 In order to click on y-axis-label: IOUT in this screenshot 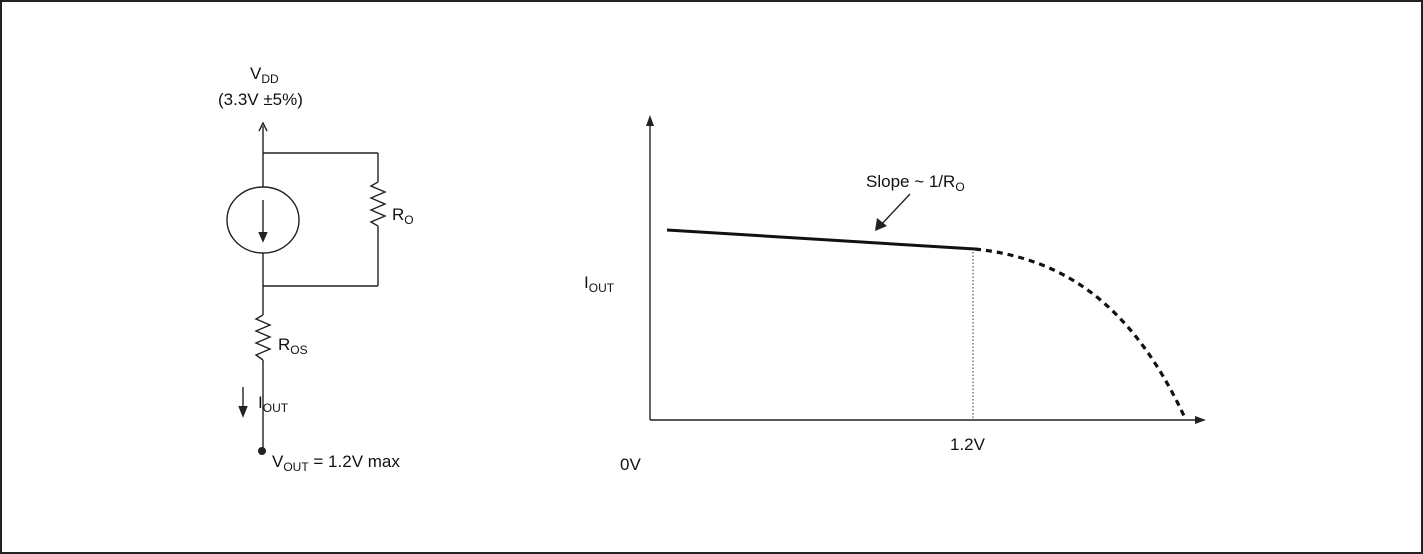, I will do `click(599, 284)`.